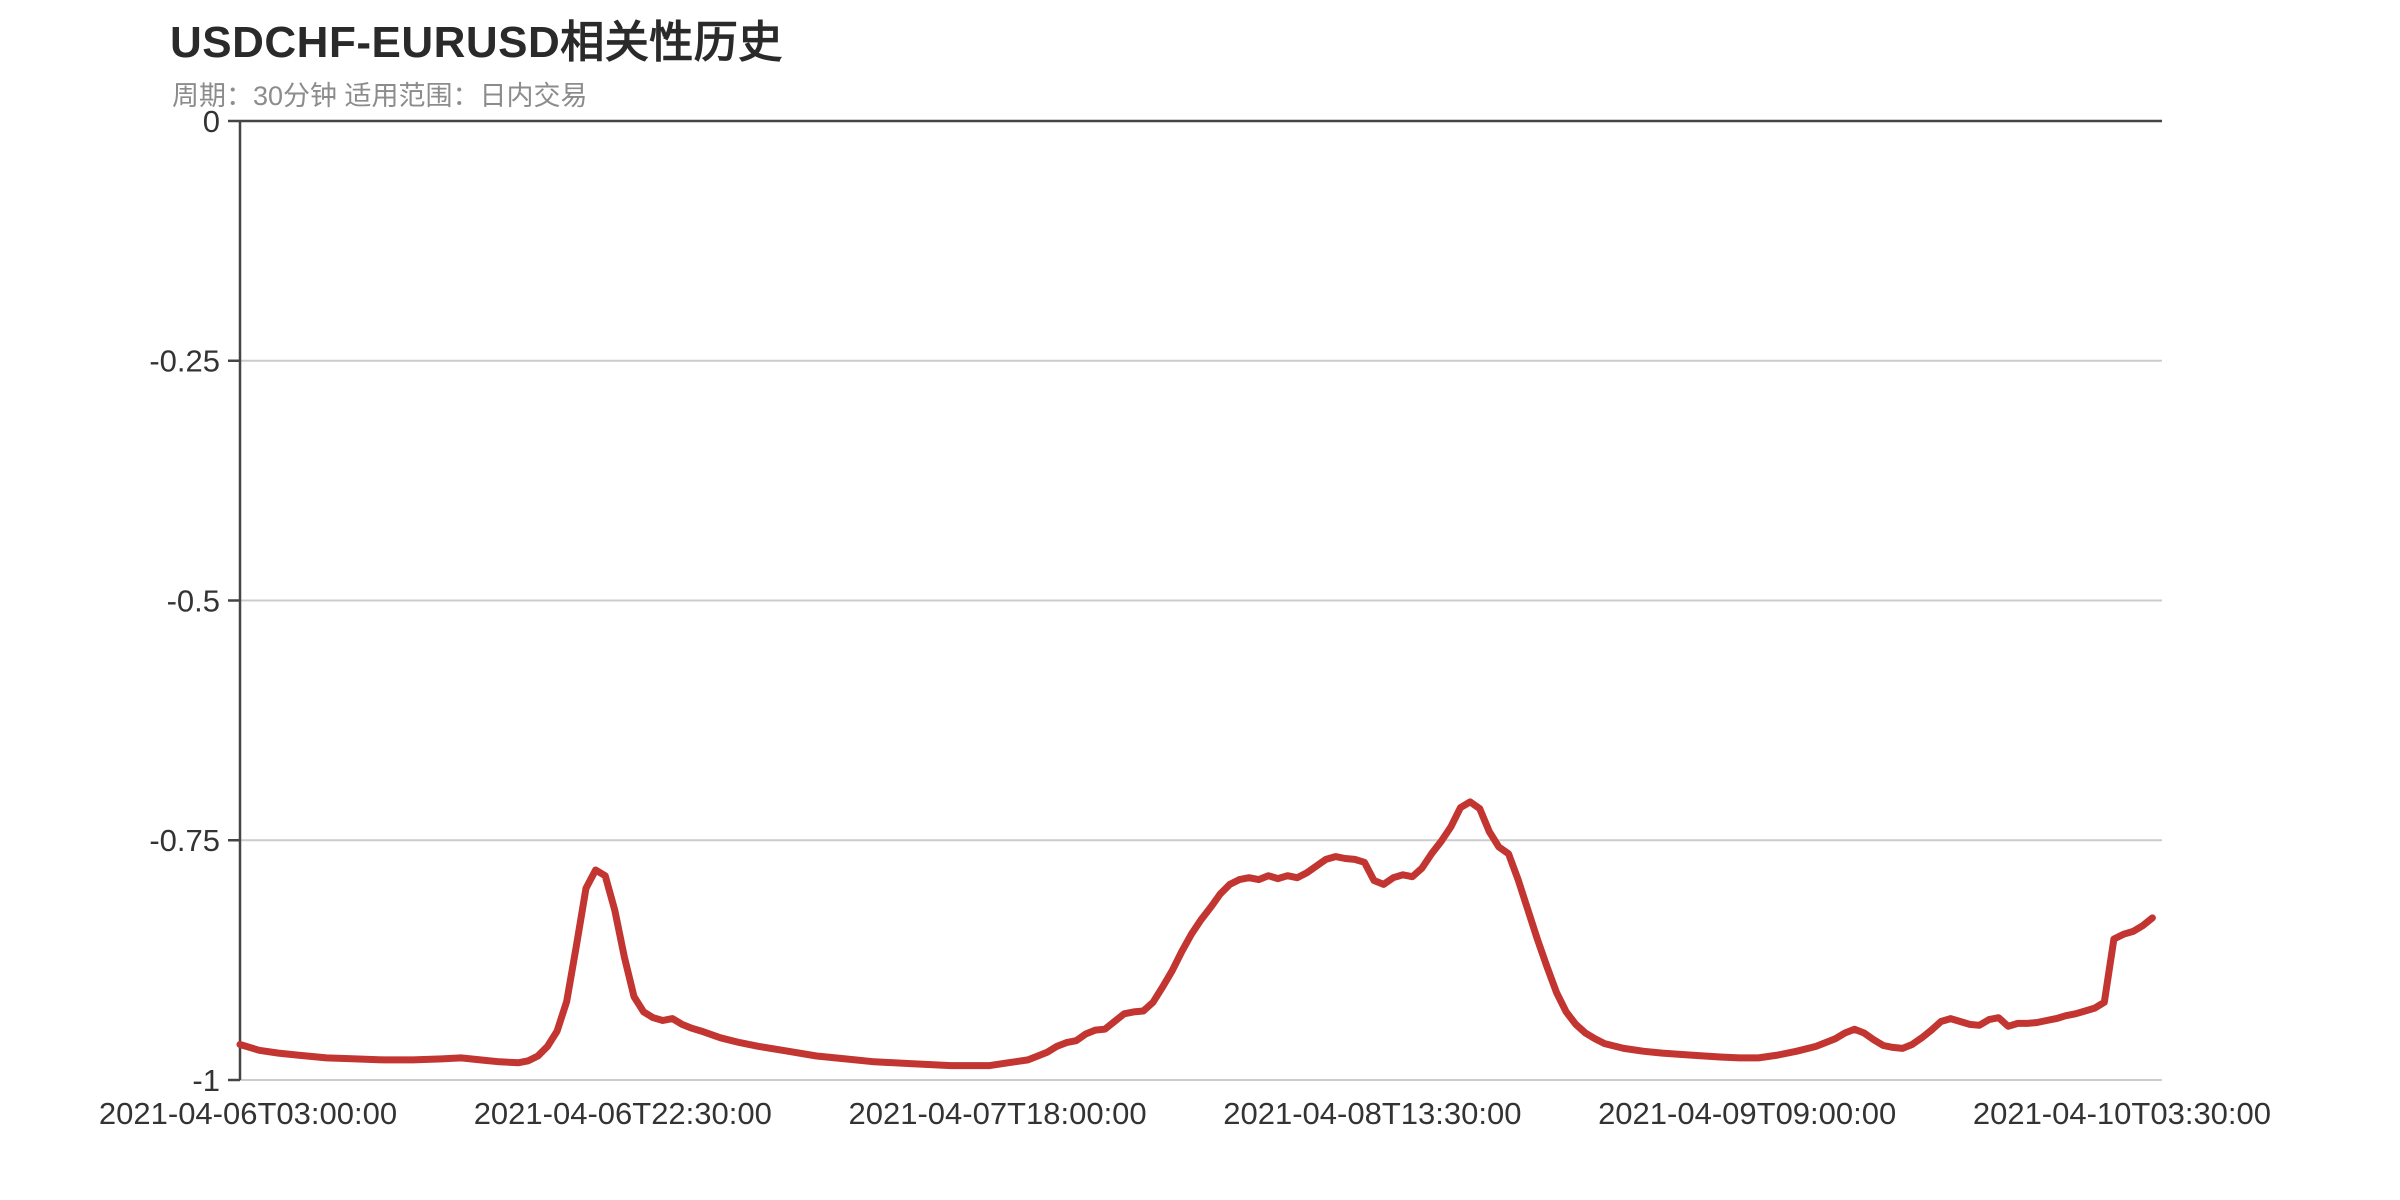 This screenshot has height=1200, width=2400. What do you see at coordinates (184, 361) in the screenshot?
I see `y-axis-label: -0.25` at bounding box center [184, 361].